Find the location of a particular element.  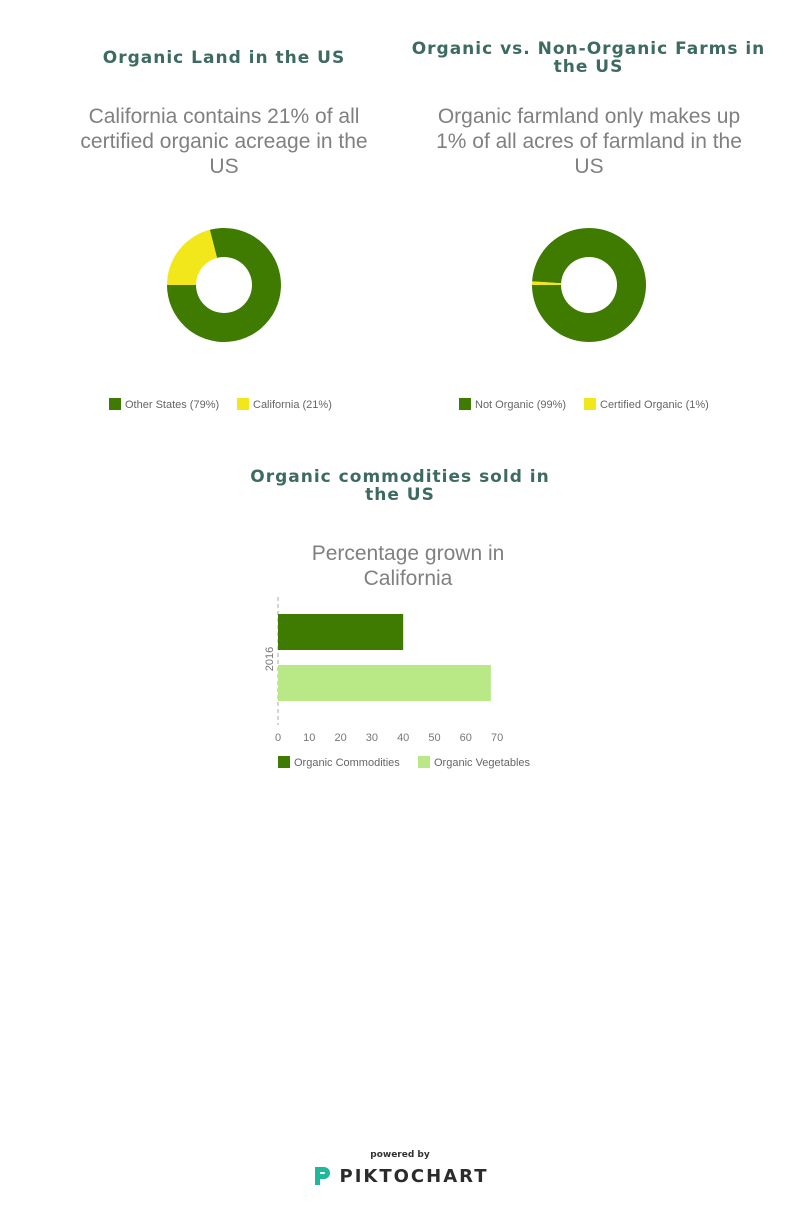

footer: powered by PIKTOCHART is located at coordinates (400, 1171).